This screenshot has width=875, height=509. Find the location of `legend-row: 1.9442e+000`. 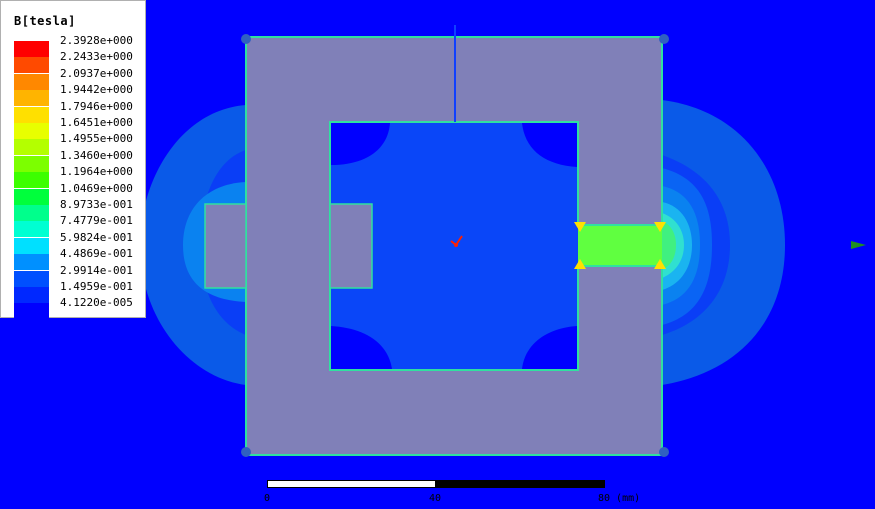

legend-row: 1.9442e+000 is located at coordinates (79, 95).